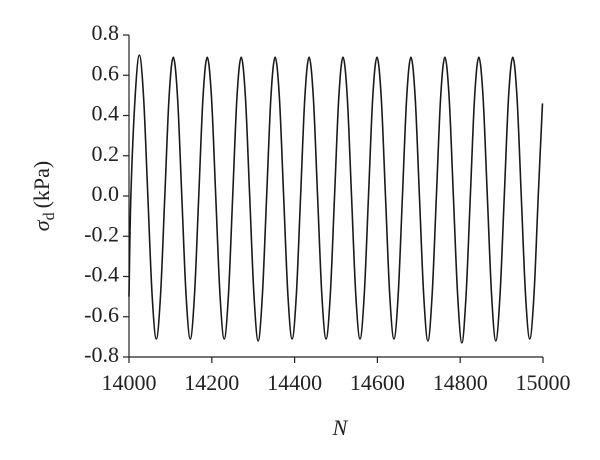 This screenshot has height=460, width=600. Describe the element at coordinates (101, 233) in the screenshot. I see `y-tick-label: -0.2` at that location.